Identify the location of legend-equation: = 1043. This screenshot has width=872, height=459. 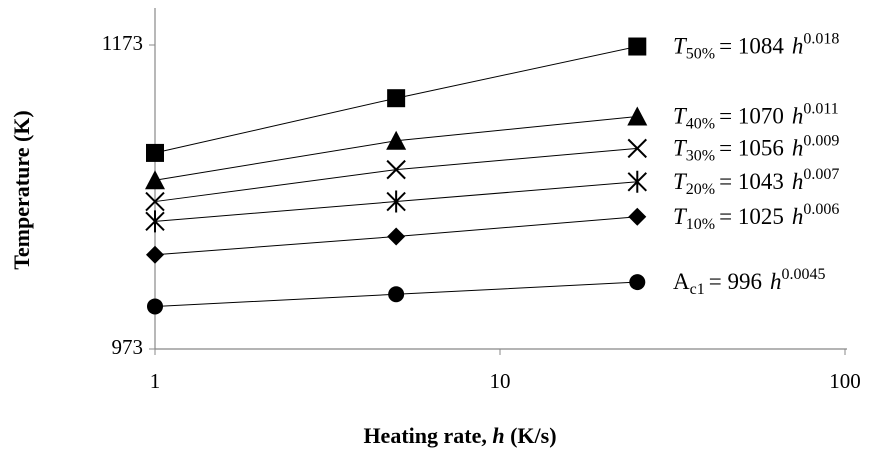
(751, 181).